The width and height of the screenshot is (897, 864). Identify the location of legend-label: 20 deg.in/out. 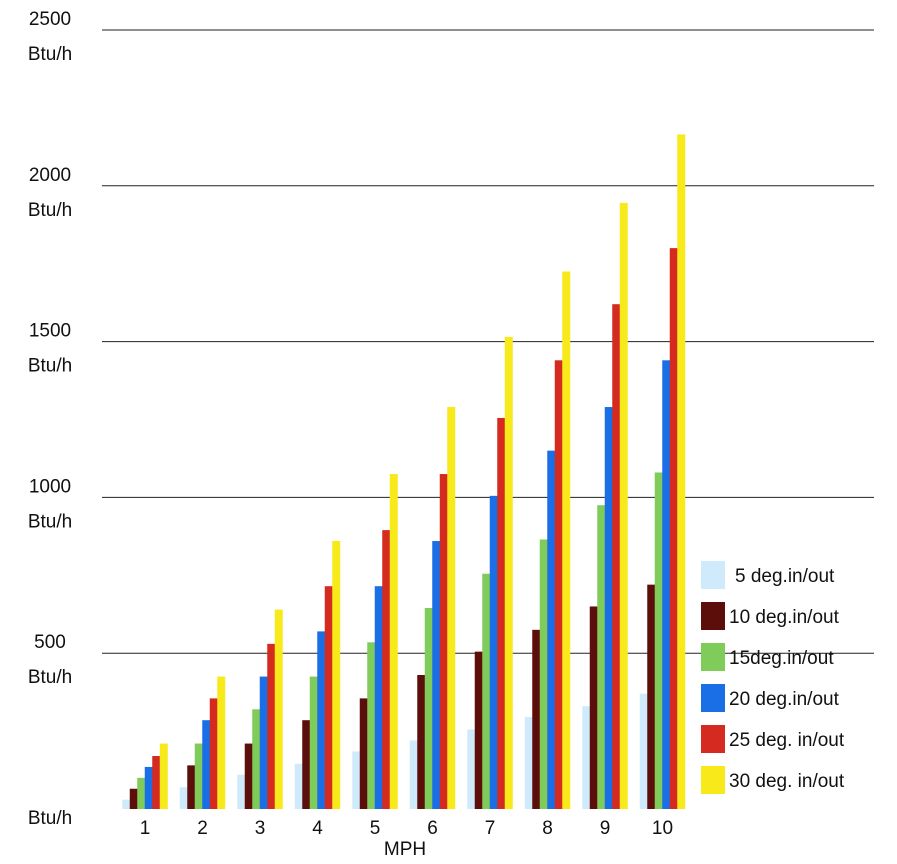
(784, 699).